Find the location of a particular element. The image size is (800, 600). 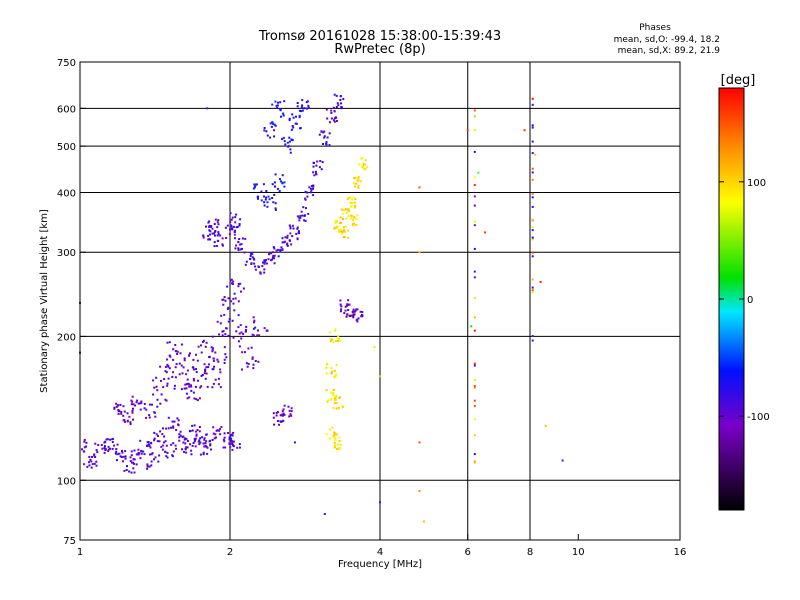

y-tick-label: 75 is located at coordinates (69, 541).